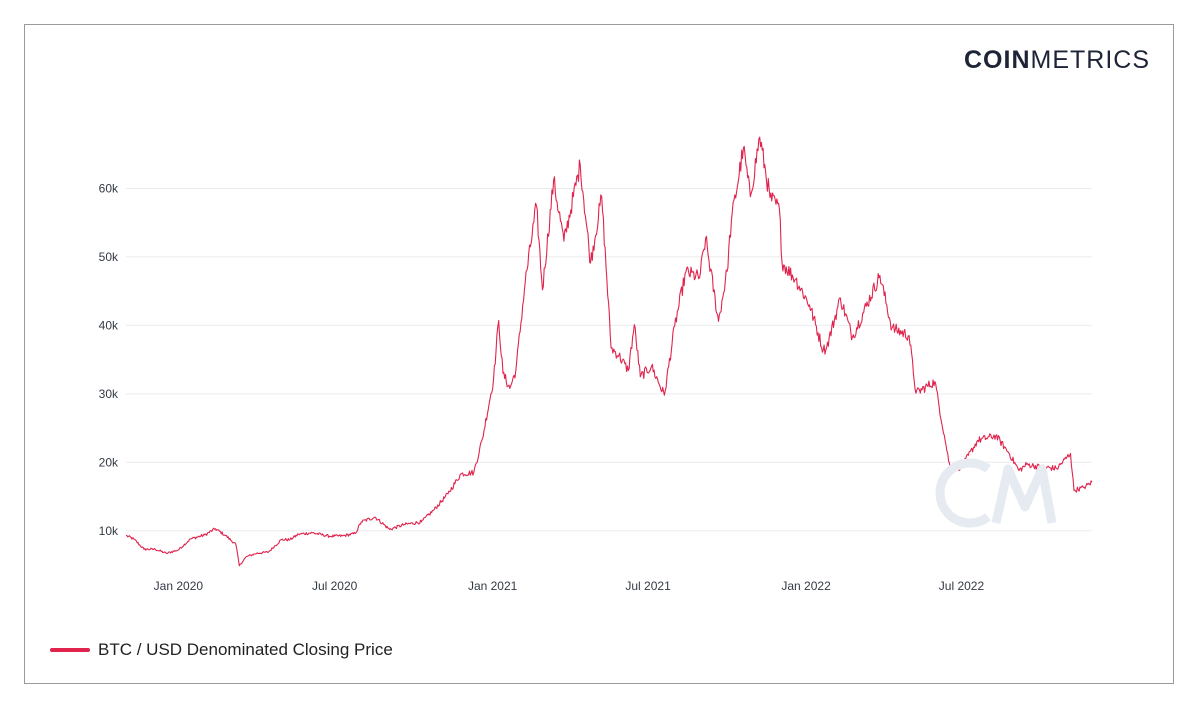  What do you see at coordinates (70, 650) in the screenshot?
I see `legend-swatch` at bounding box center [70, 650].